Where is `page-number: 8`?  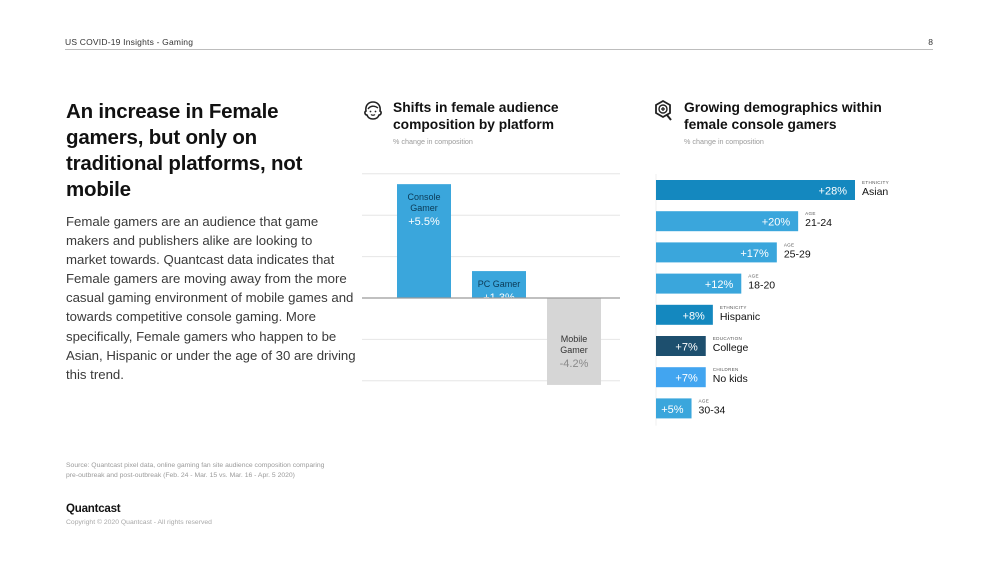 page-number: 8 is located at coordinates (930, 42).